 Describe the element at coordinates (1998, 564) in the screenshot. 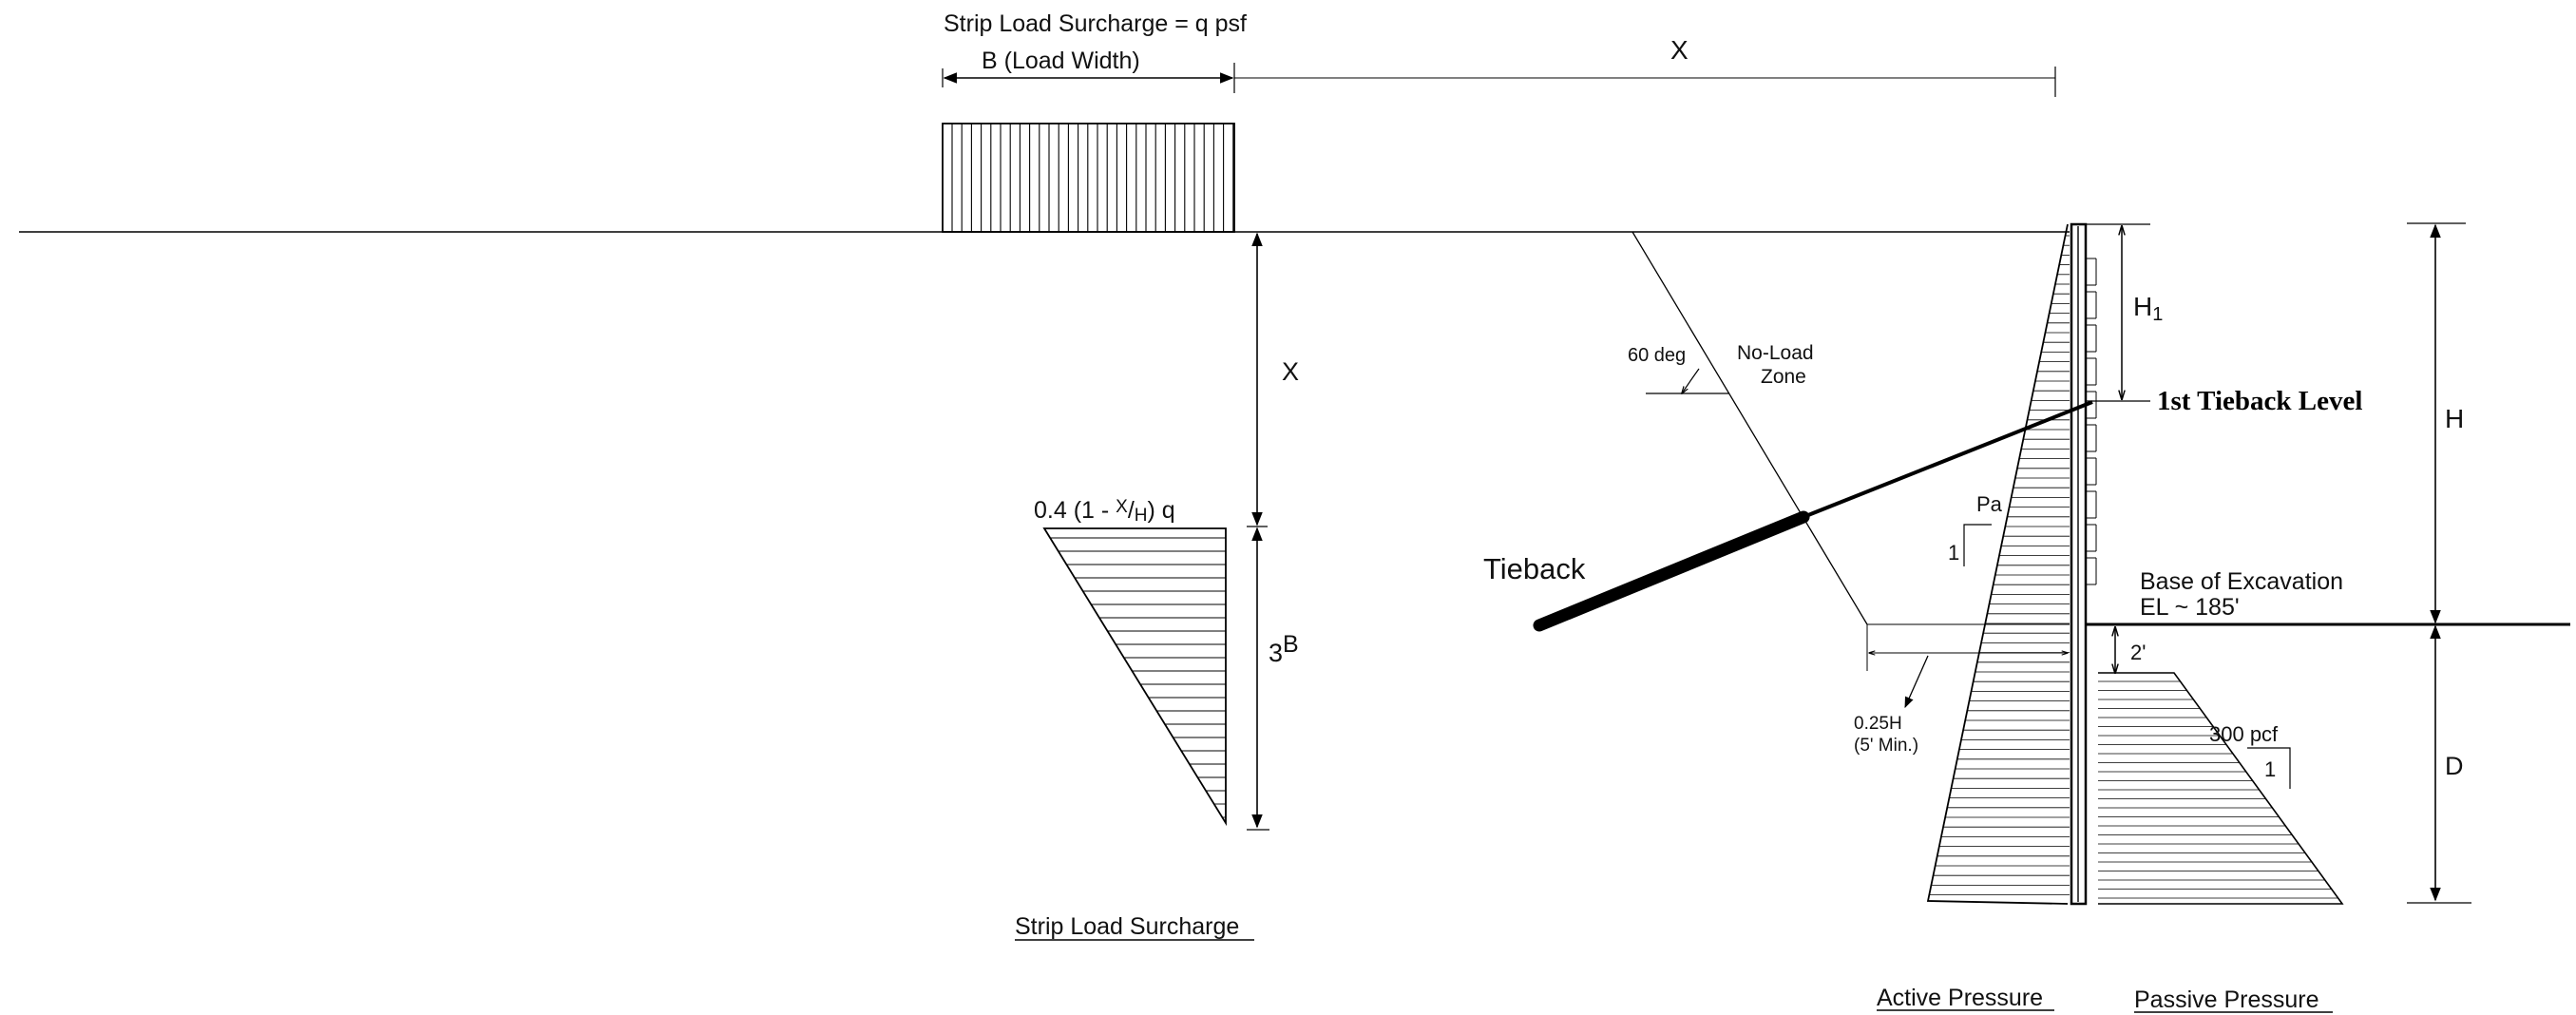

I see `active-pressure-triangle` at that location.